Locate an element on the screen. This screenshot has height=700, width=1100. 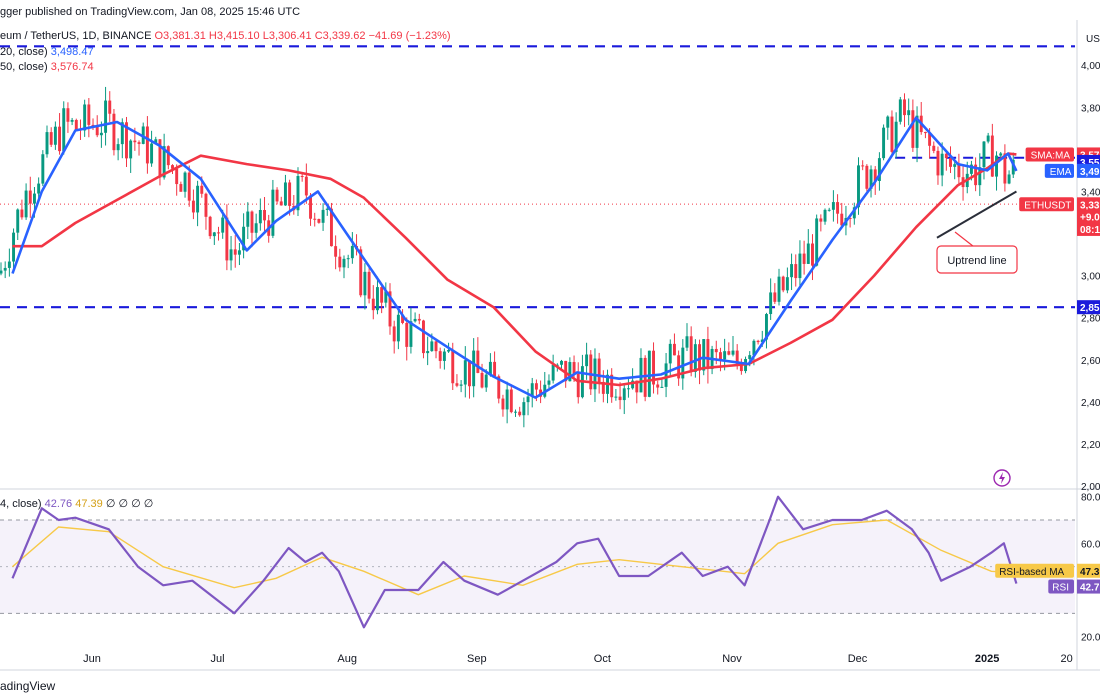
annotation-text: Uptrend line is located at coordinates (976, 261).